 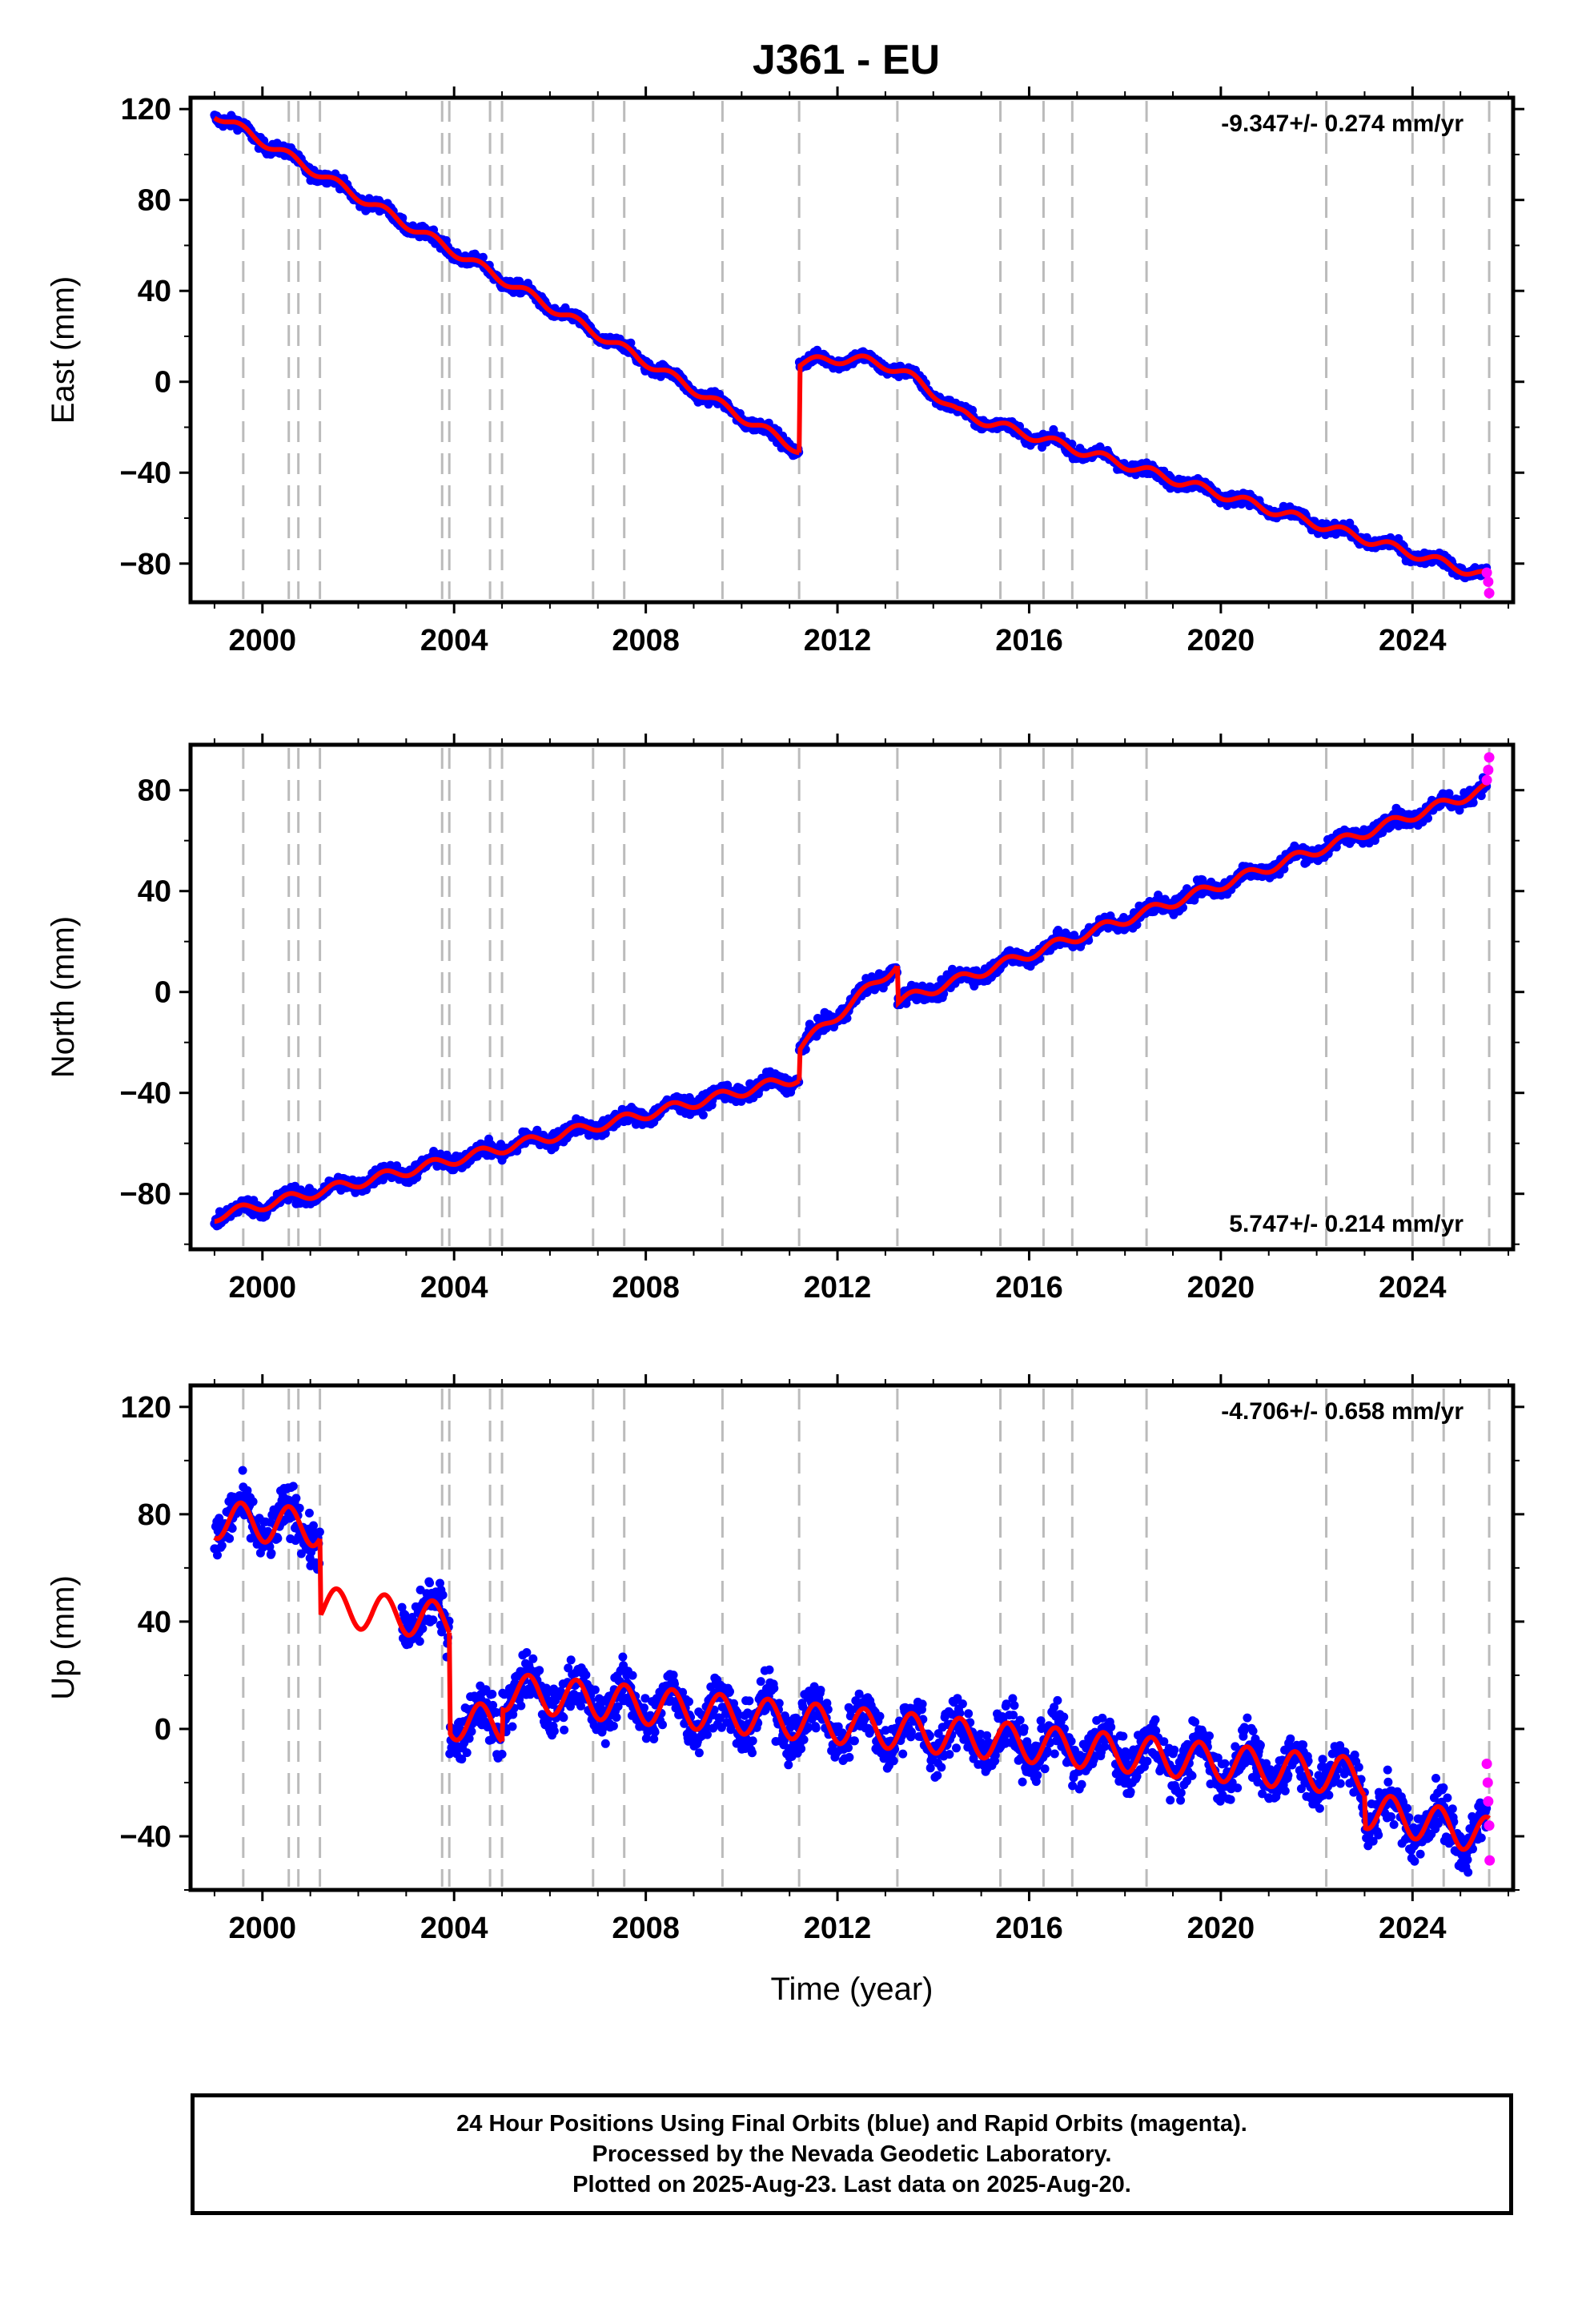 I want to click on figure-title: J361 - EU, so click(x=847, y=60).